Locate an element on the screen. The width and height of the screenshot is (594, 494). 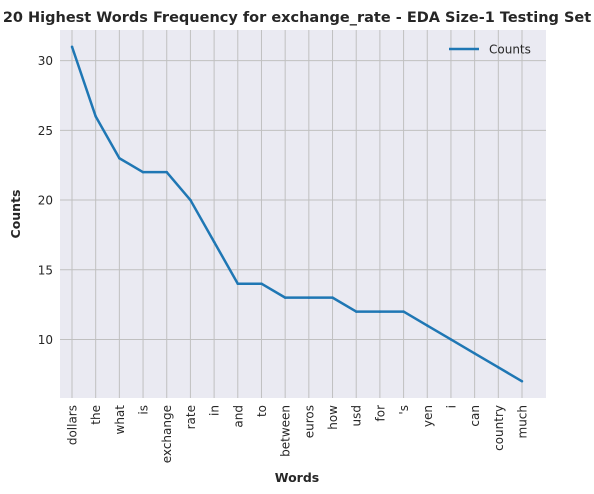
x-tick-label: usd is located at coordinates (357, 415).